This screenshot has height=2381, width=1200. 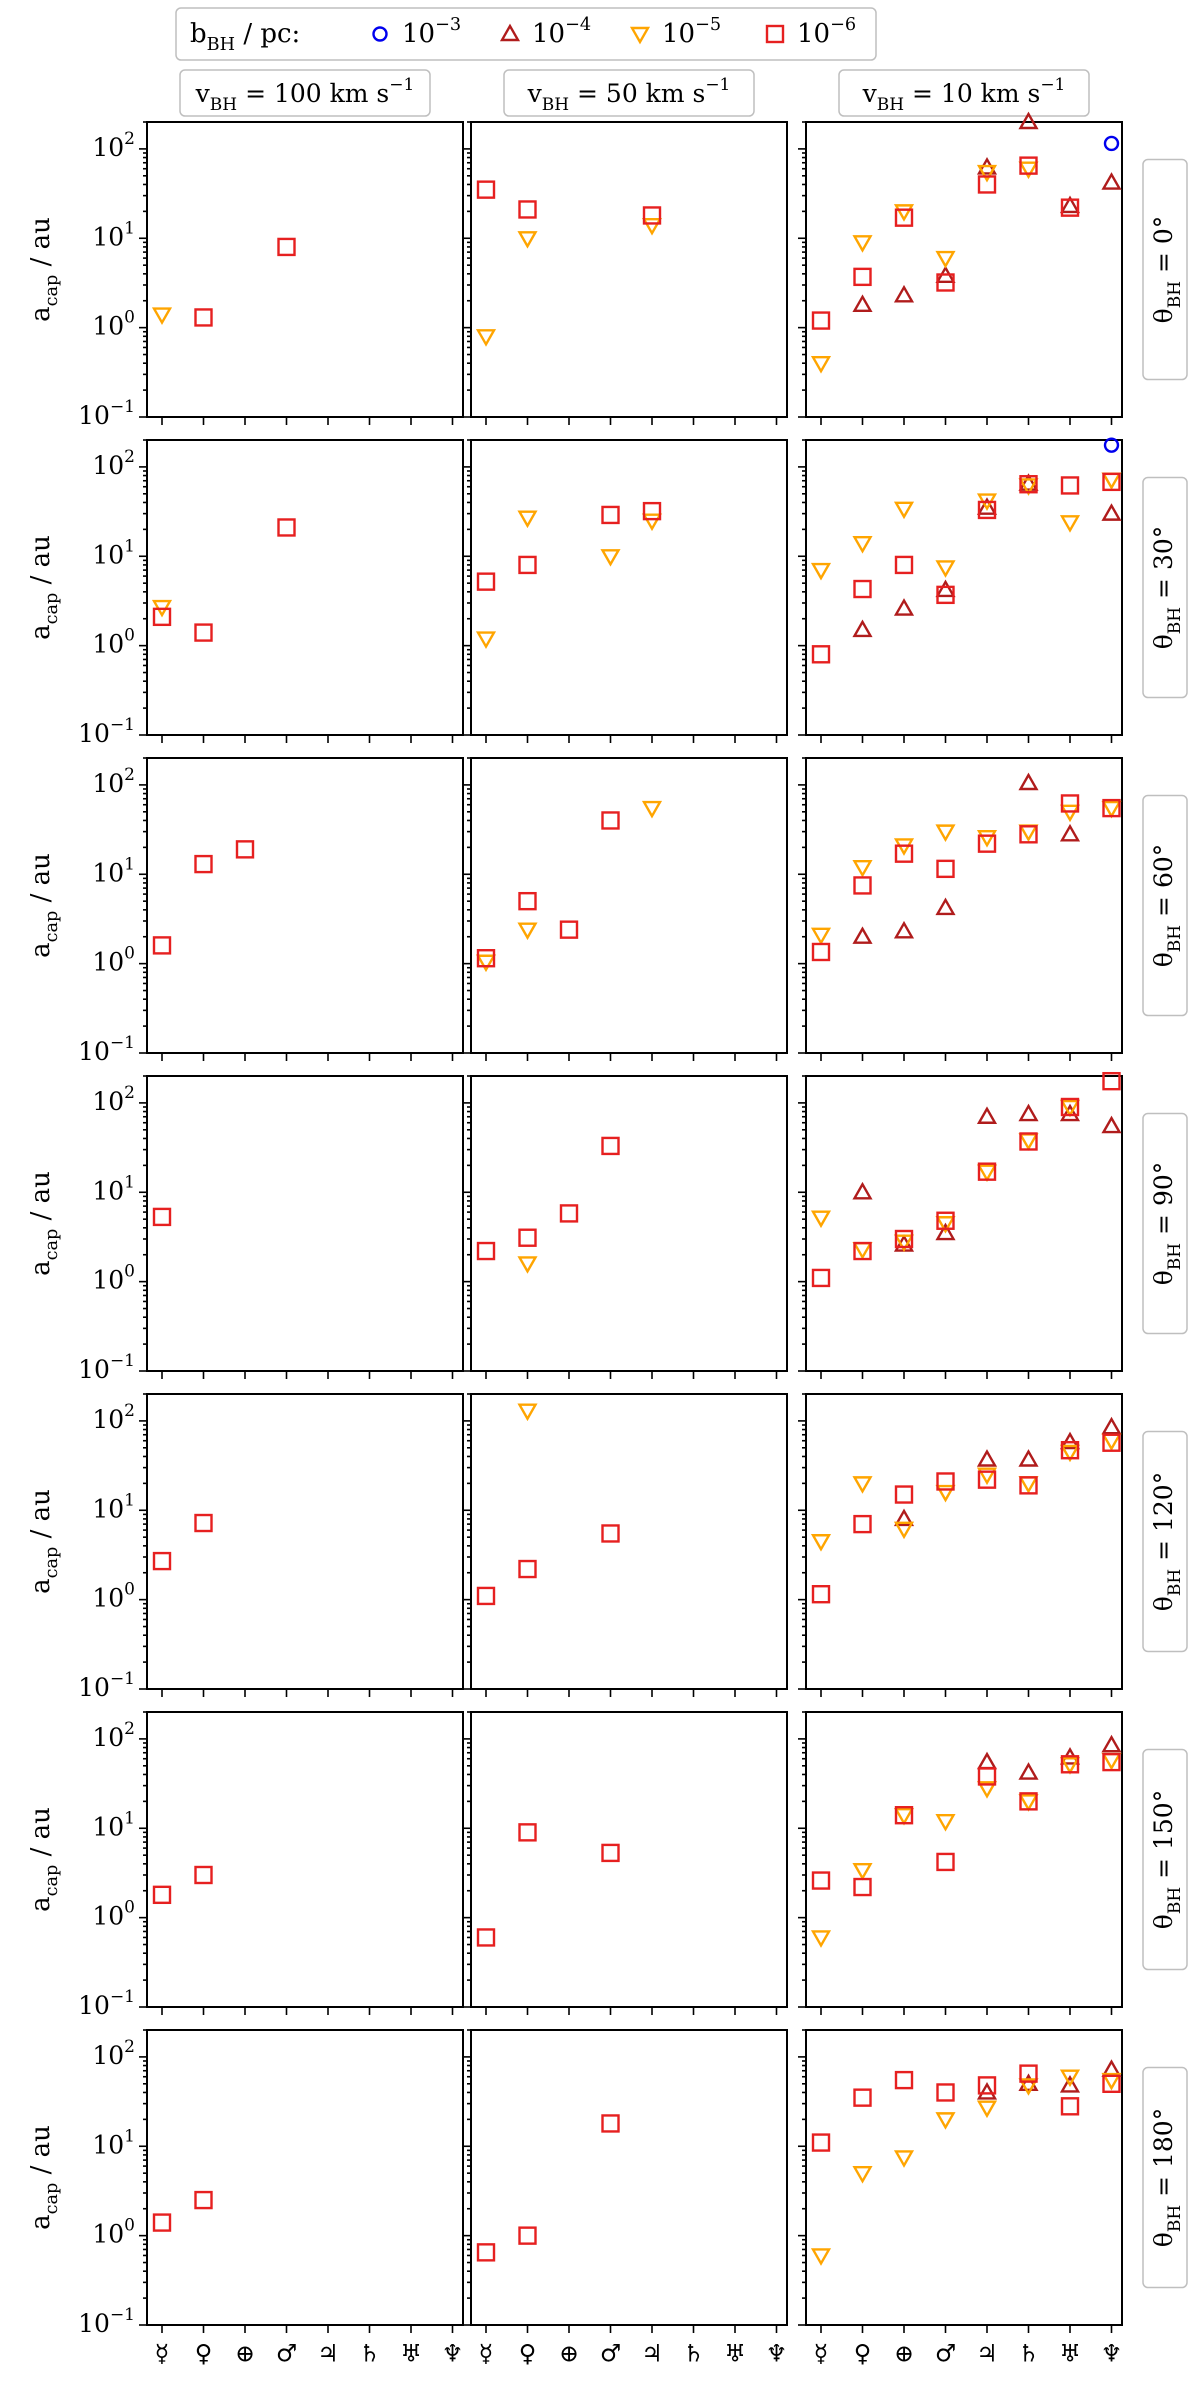 What do you see at coordinates (960, 1545) in the screenshot?
I see `panel-r5-c3` at bounding box center [960, 1545].